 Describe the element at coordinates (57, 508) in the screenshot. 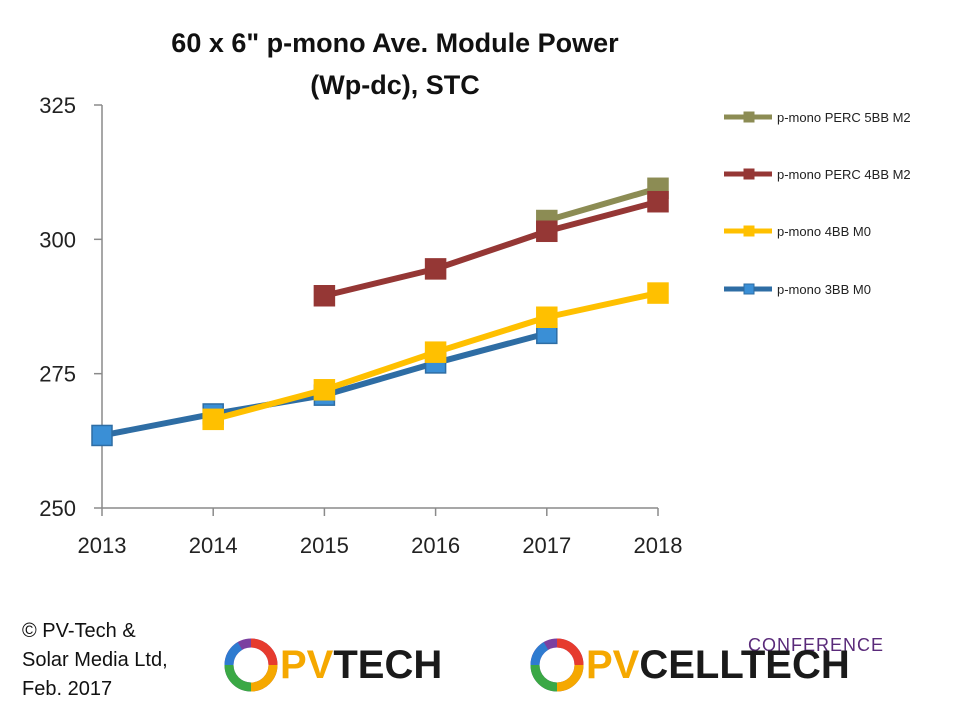

I see `y-tick-label: 250` at that location.